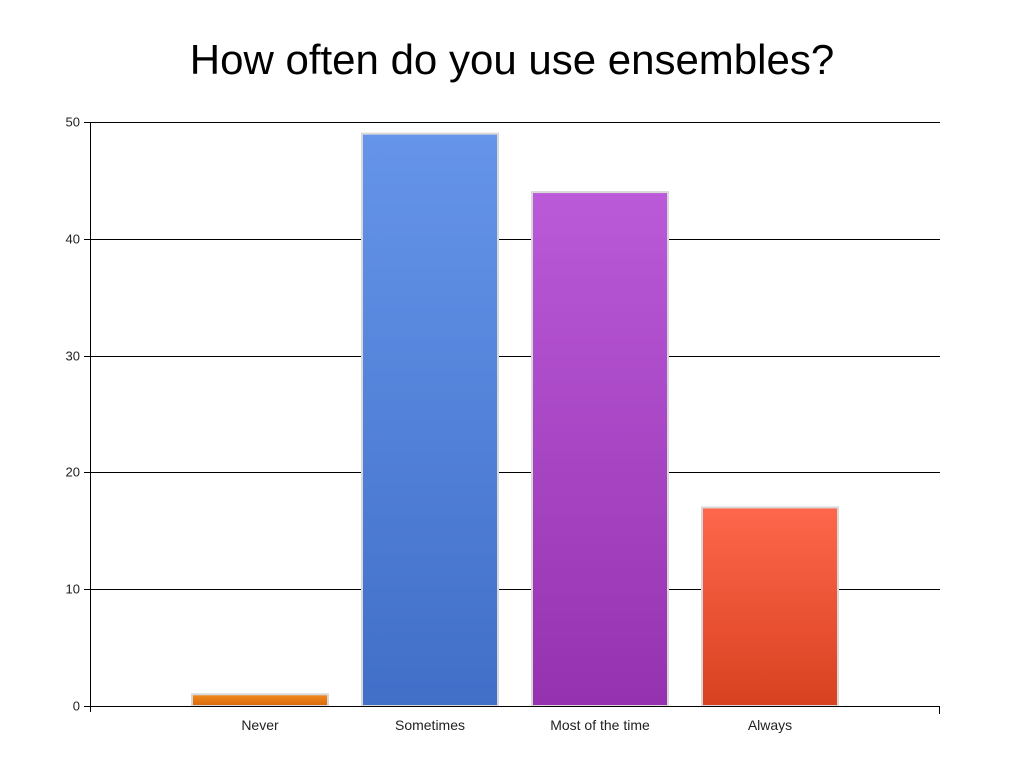 The image size is (1024, 768). What do you see at coordinates (73, 414) in the screenshot?
I see `y-tick-labels: 0 10 20 30 40 50` at bounding box center [73, 414].